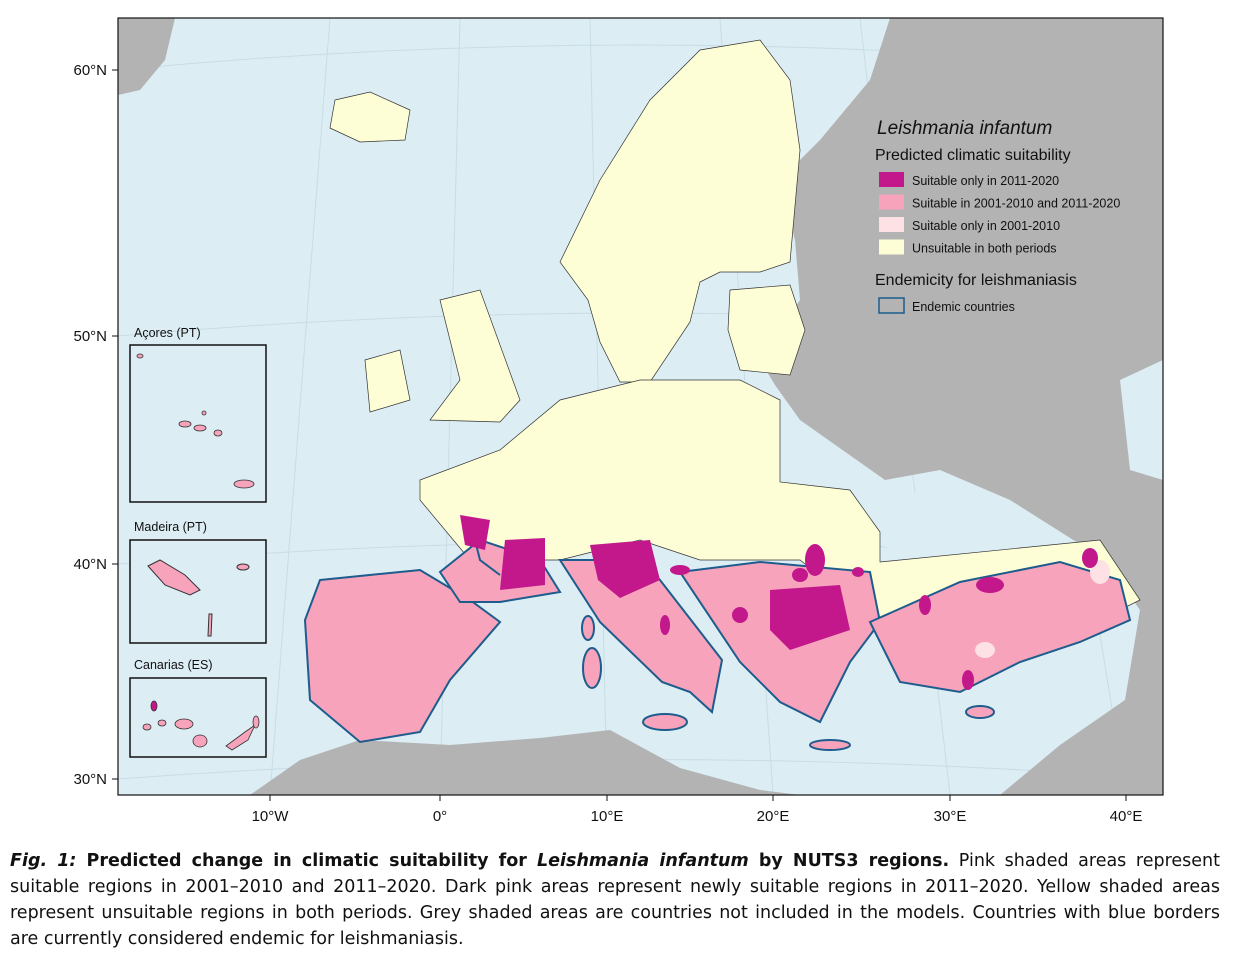 The height and width of the screenshot is (974, 1240). Describe the element at coordinates (984, 249) in the screenshot. I see `legend-label: Unsuitable in both periods` at that location.